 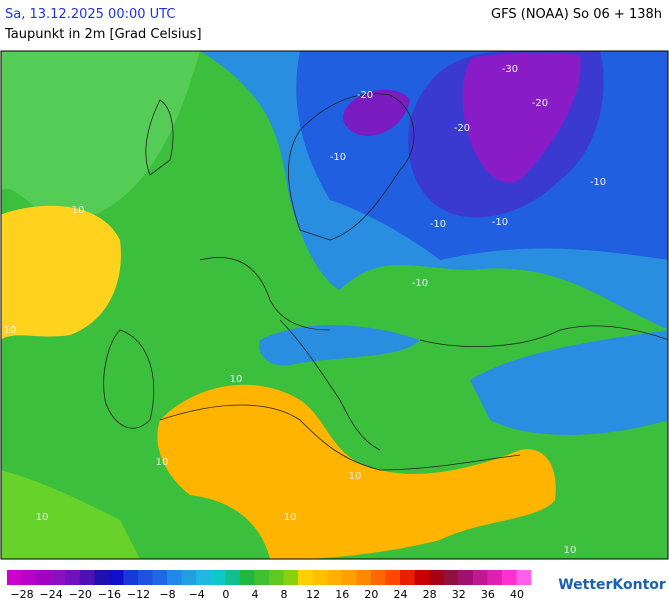 I want to click on legend-tick-label: 32, so click(x=459, y=594).